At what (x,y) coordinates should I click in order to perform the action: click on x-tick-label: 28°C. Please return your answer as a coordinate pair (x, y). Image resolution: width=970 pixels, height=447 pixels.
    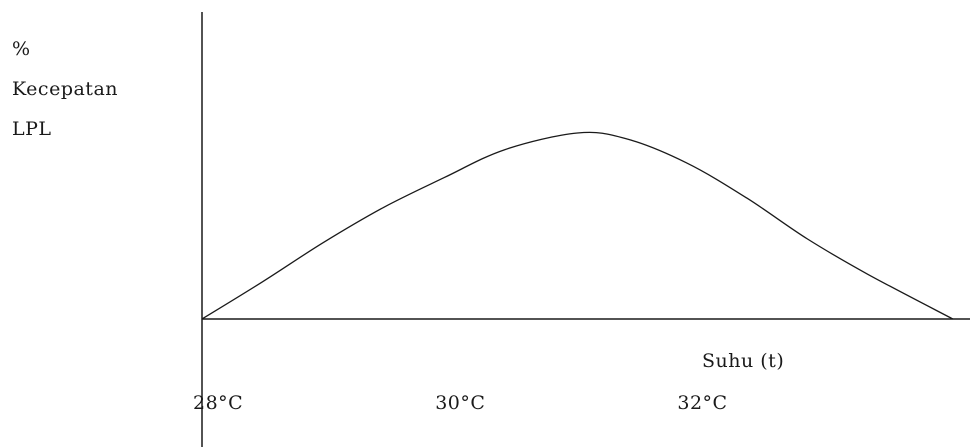
    Looking at the image, I should click on (218, 403).